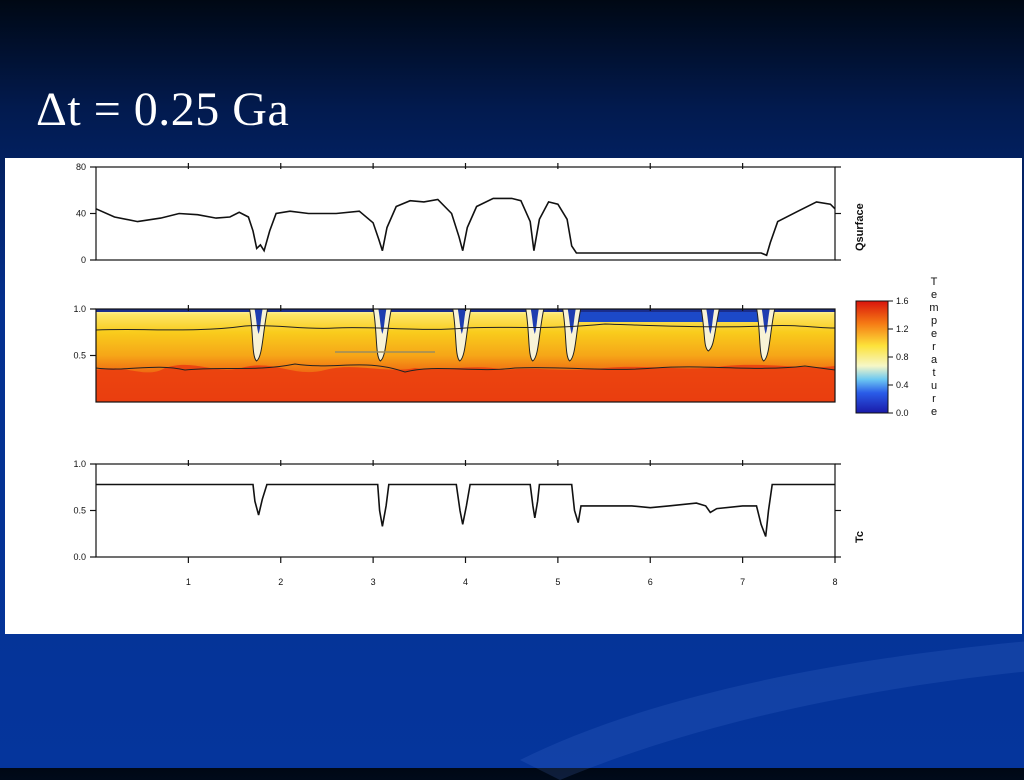 This screenshot has width=1024, height=780. I want to click on tc-axis-label: Tc, so click(860, 537).